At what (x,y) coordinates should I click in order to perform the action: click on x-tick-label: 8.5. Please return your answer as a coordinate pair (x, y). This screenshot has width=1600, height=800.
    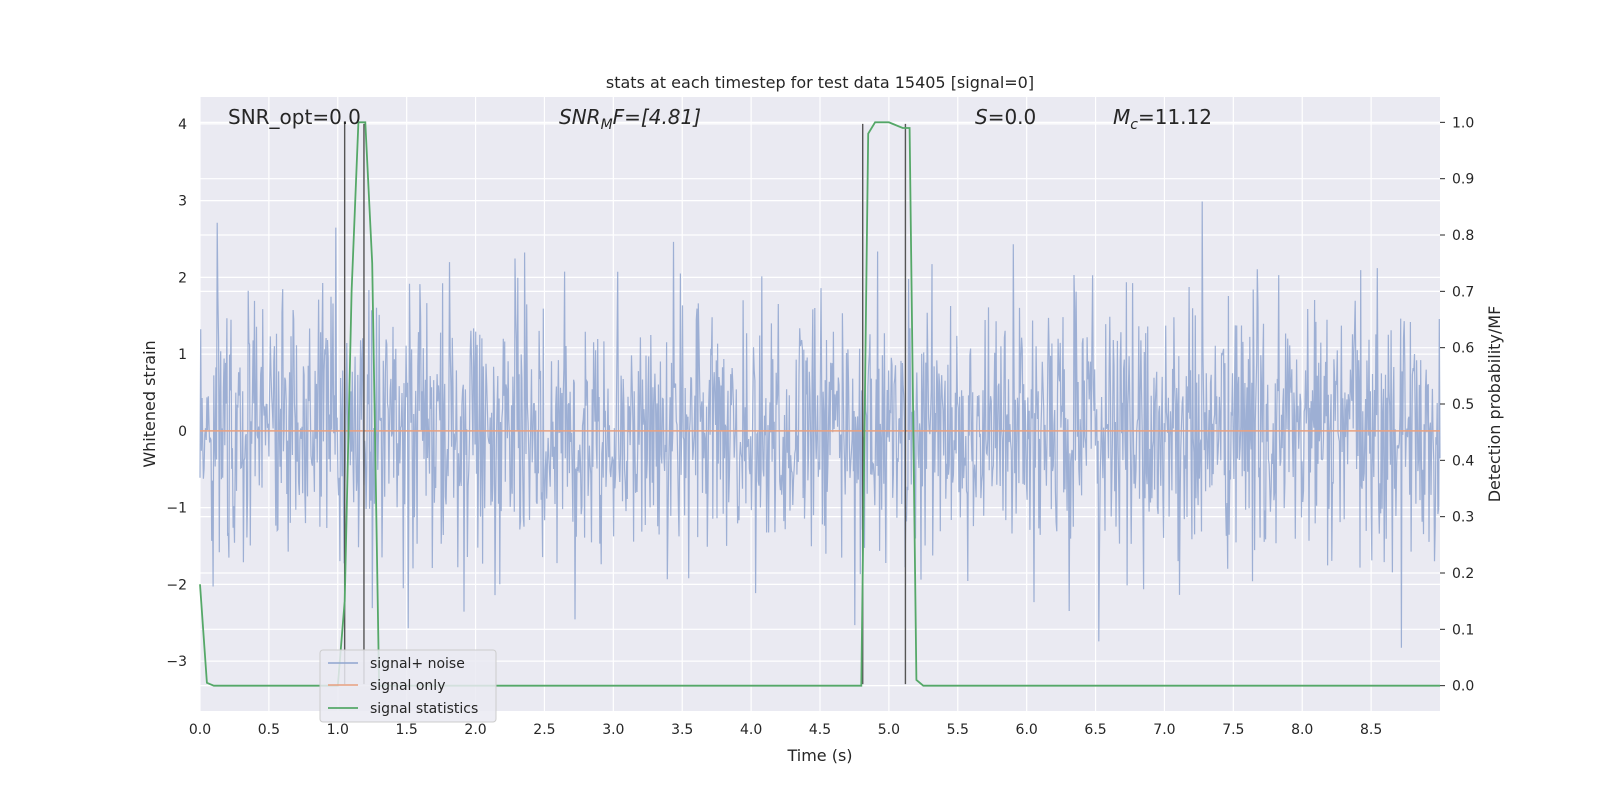
    Looking at the image, I should click on (1371, 730).